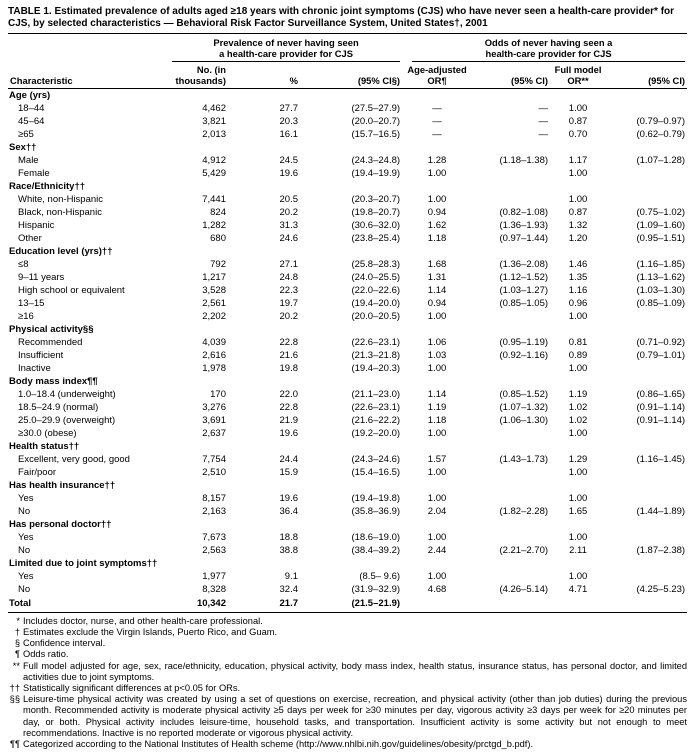  Describe the element at coordinates (376, 511) in the screenshot. I see `cell-ci: (35.8–36.9)` at that location.